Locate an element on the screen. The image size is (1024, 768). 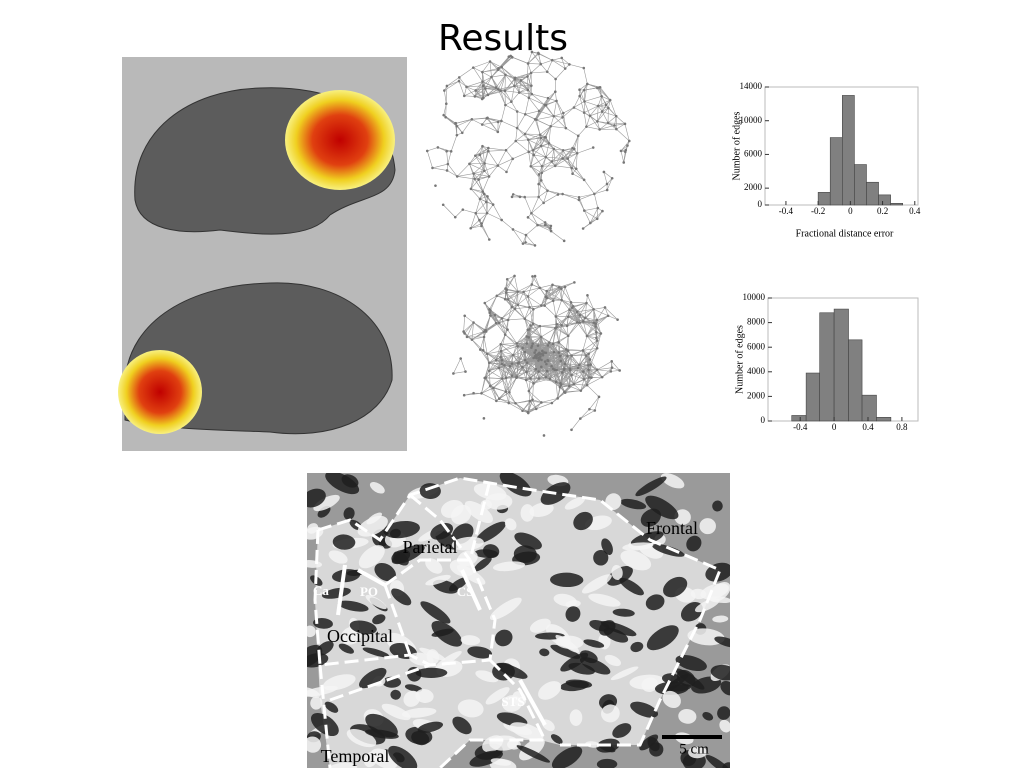
region-label: Temporal is located at coordinates (355, 756).